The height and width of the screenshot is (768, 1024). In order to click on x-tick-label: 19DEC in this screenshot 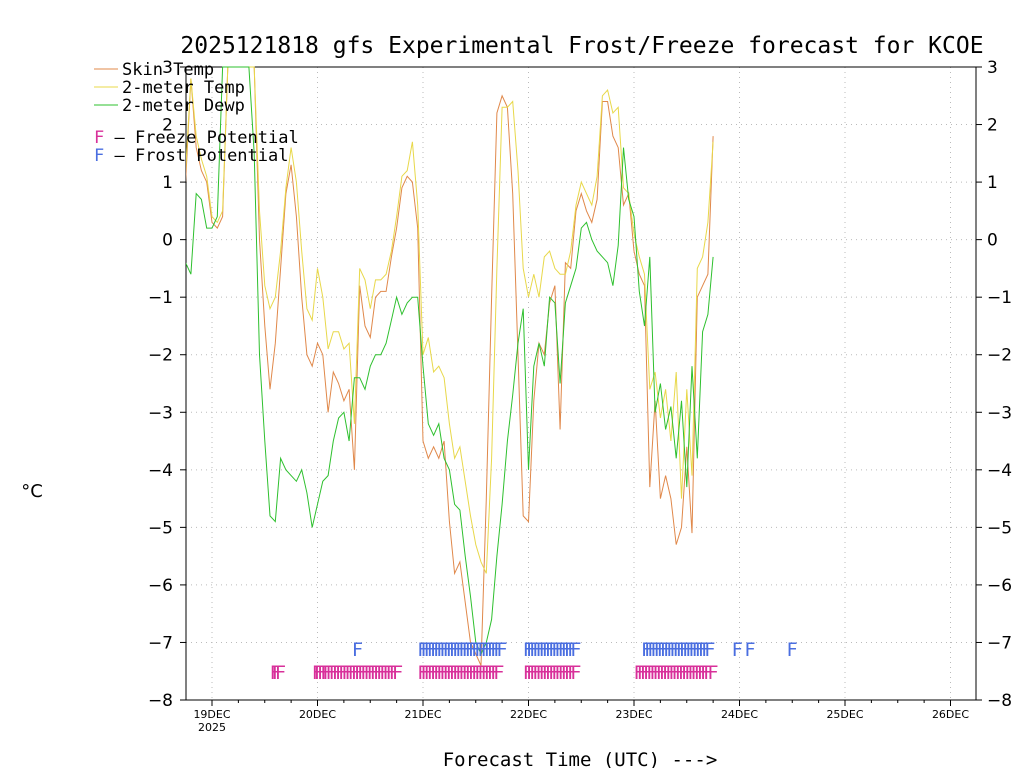, I will do `click(211, 714)`.